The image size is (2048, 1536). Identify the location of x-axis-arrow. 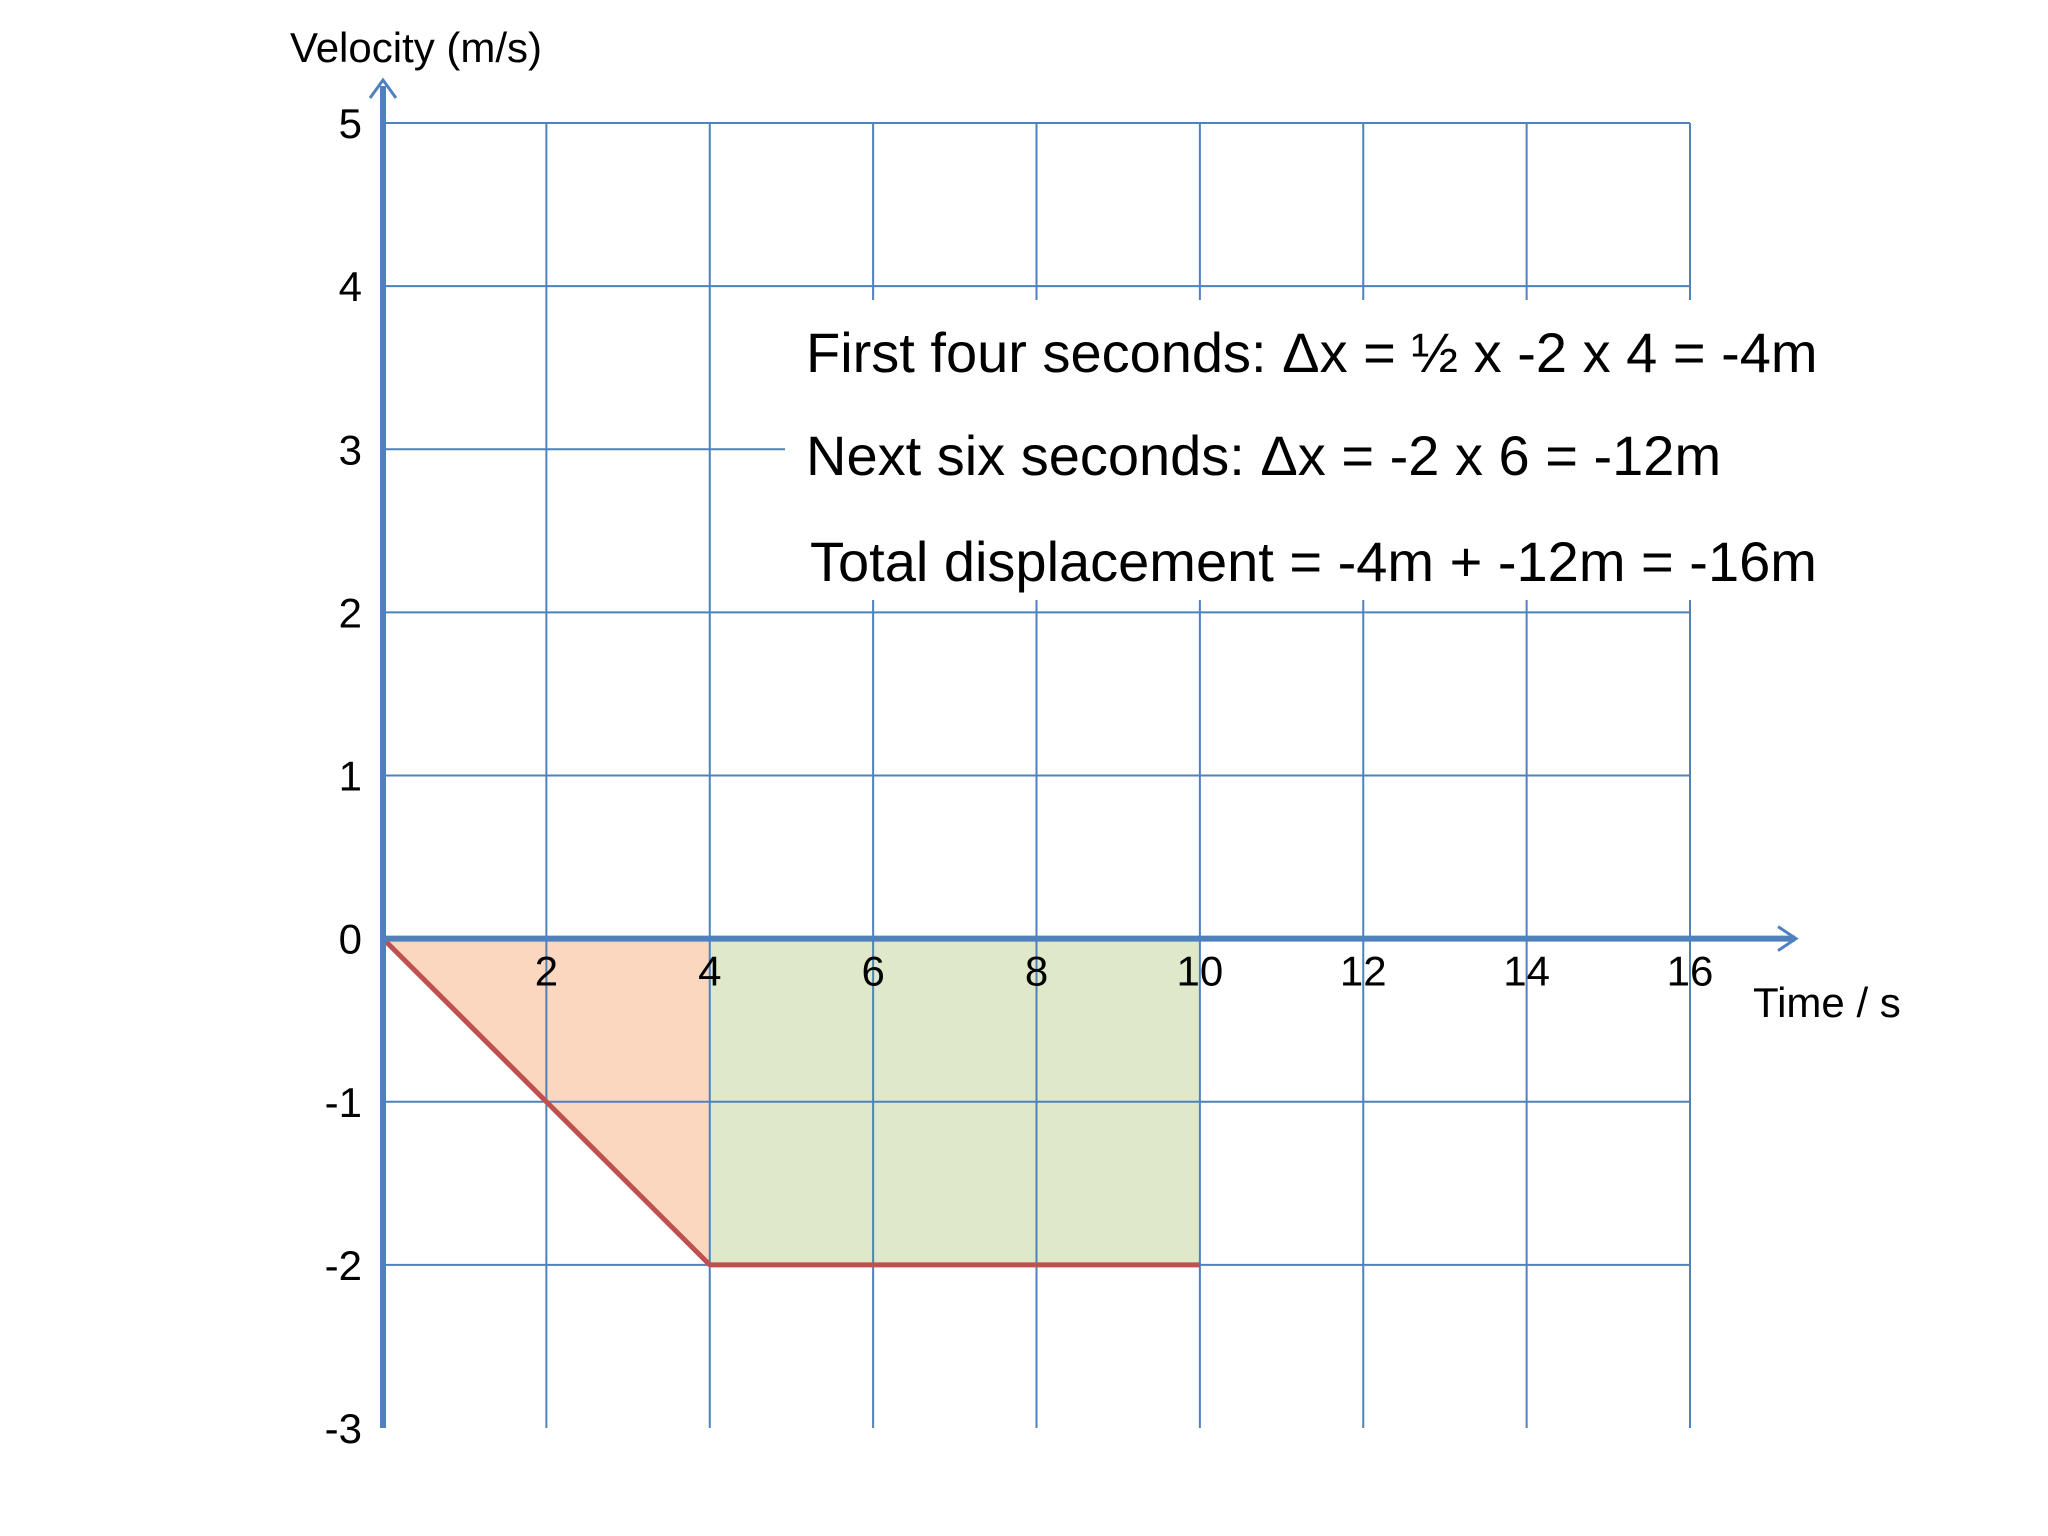
(1788, 938).